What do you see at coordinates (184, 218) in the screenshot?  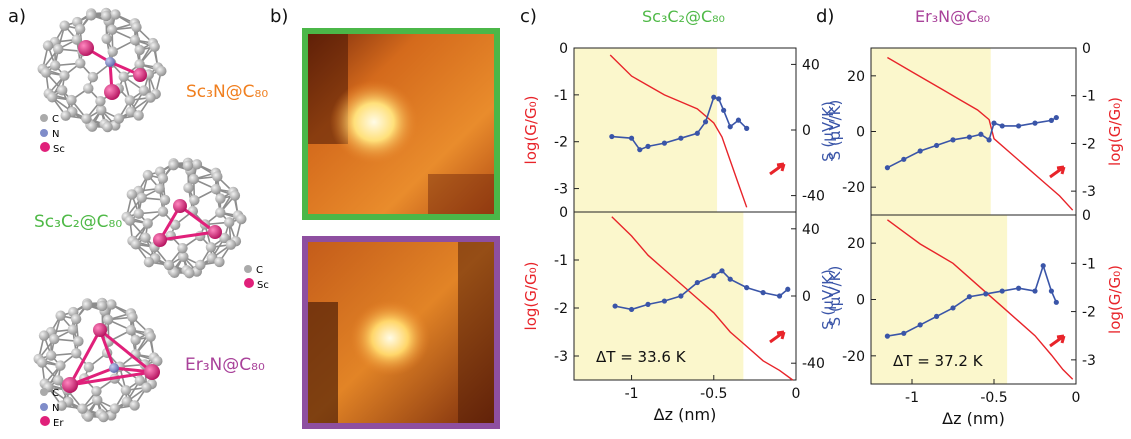 I see `fullerene-cage` at bounding box center [184, 218].